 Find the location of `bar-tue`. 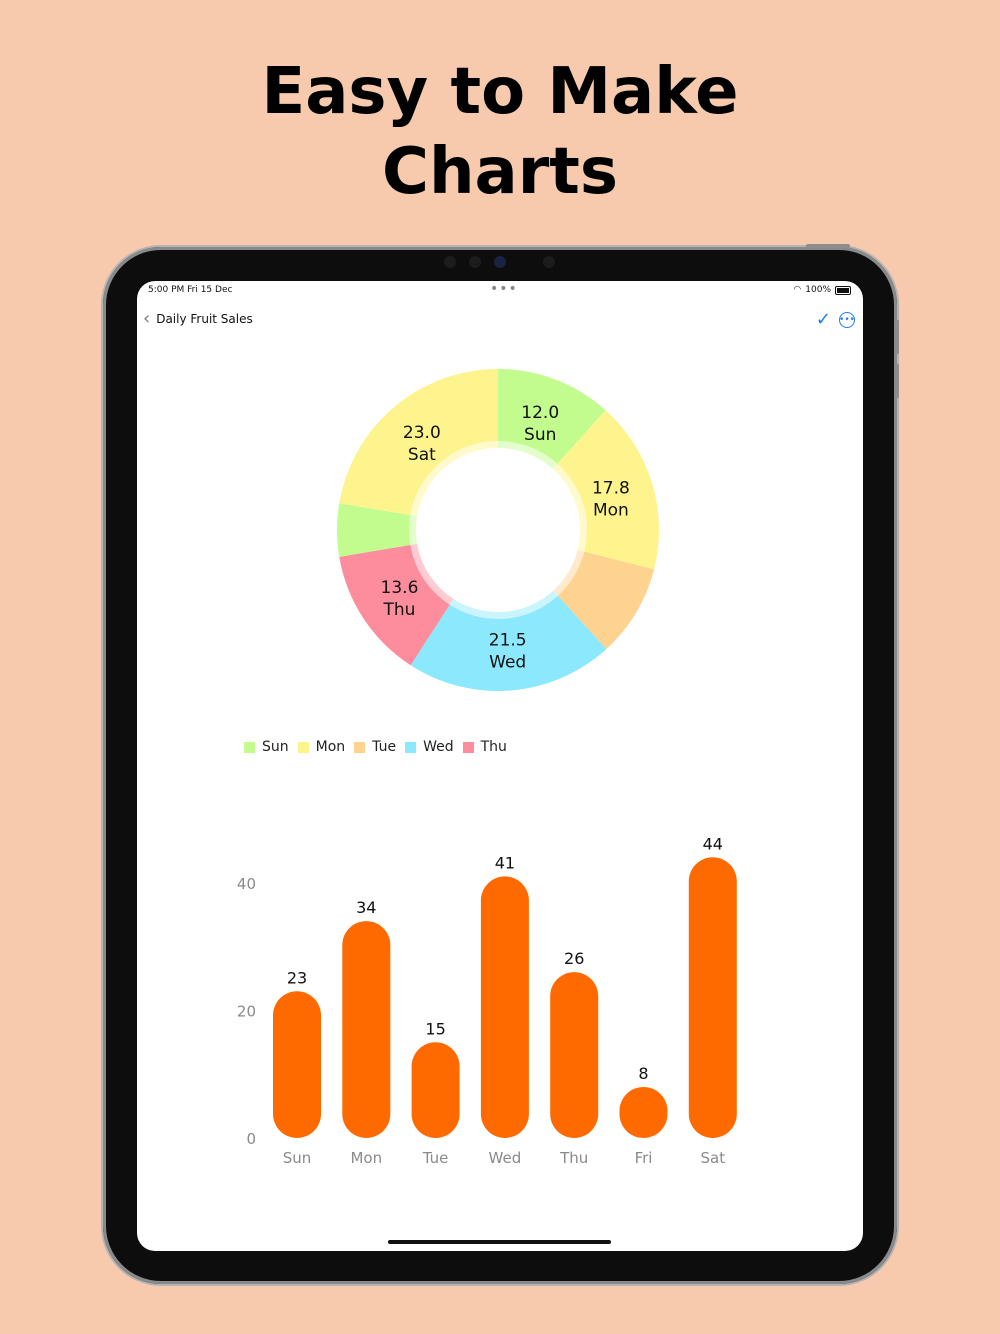

bar-tue is located at coordinates (435, 1090).